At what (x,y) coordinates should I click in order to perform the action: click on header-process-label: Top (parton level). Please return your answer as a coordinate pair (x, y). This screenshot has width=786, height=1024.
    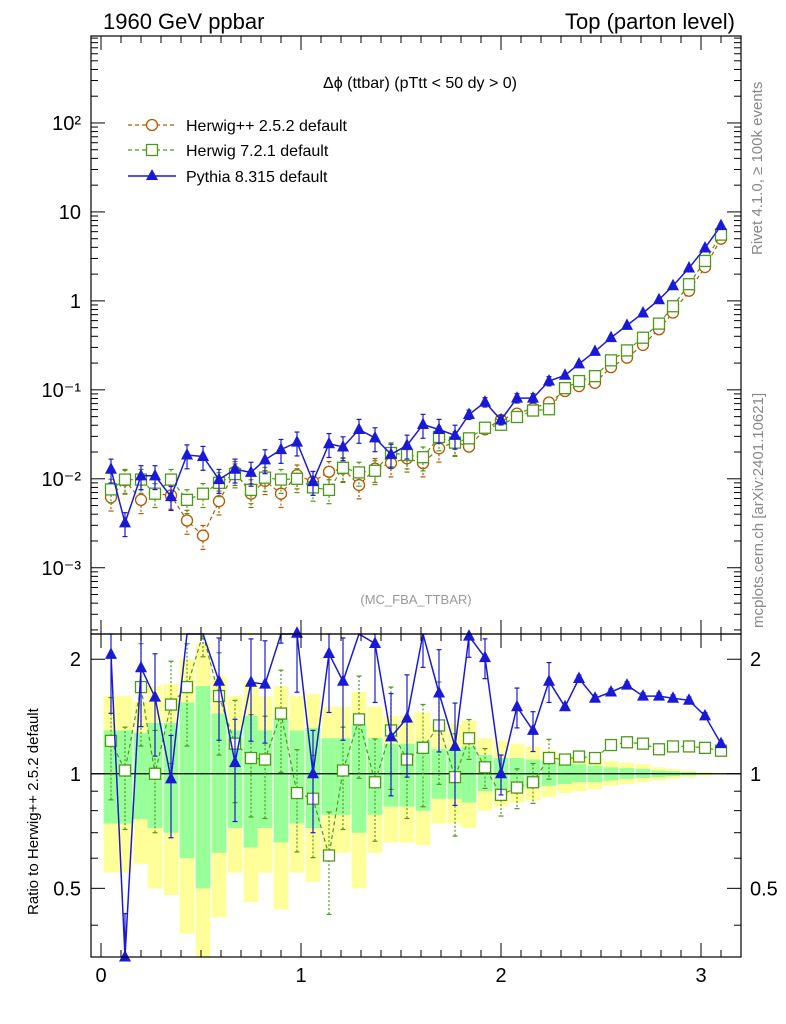
    Looking at the image, I should click on (650, 21).